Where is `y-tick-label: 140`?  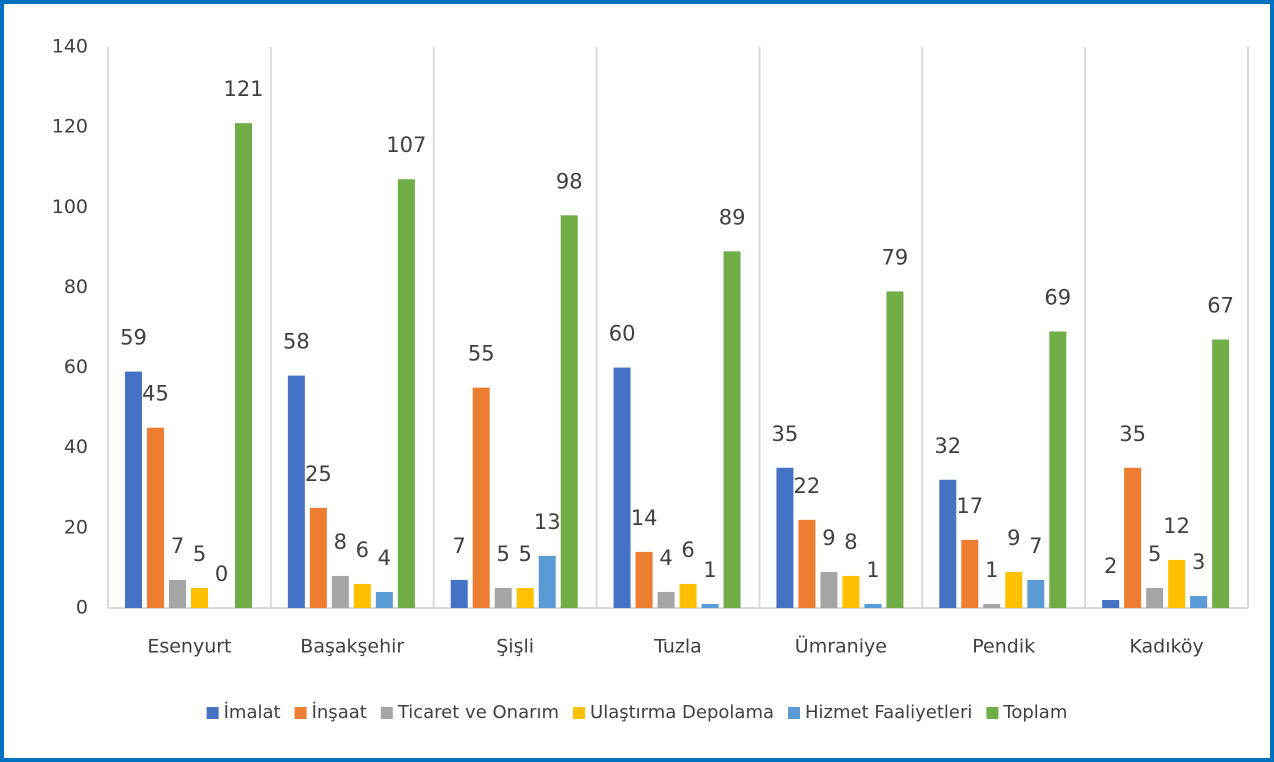
y-tick-label: 140 is located at coordinates (70, 47).